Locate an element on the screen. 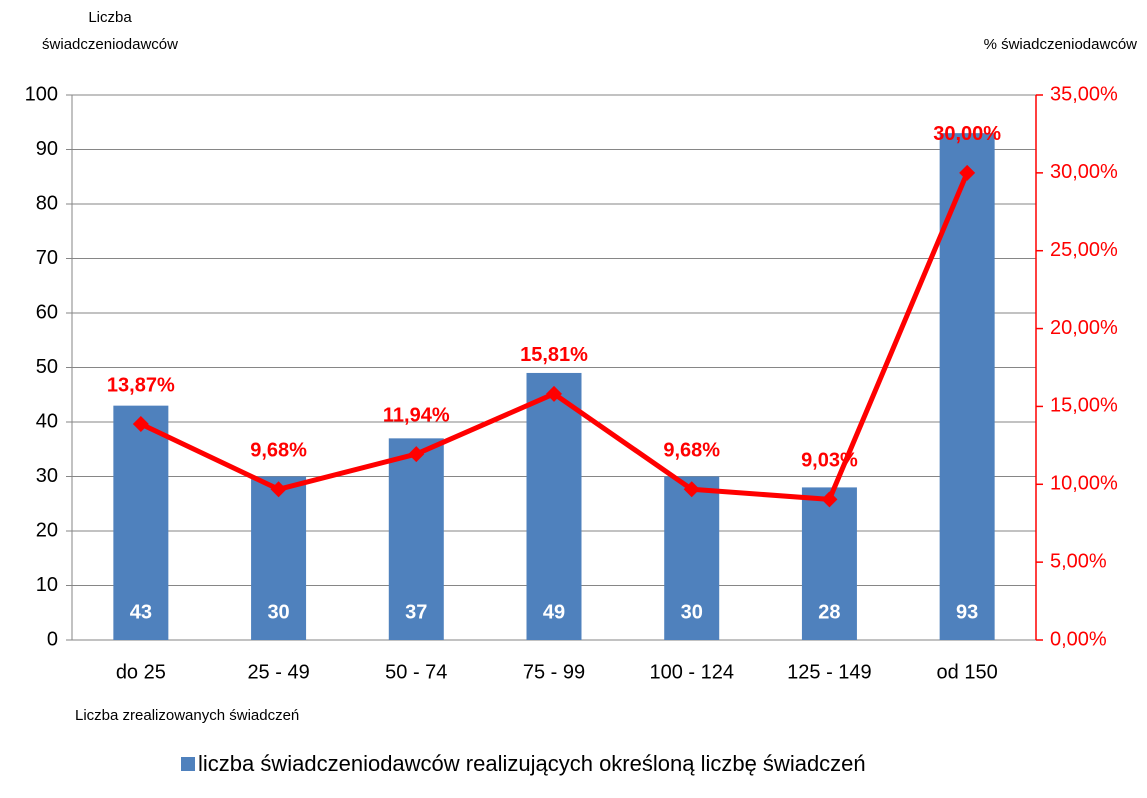 The image size is (1147, 798). line-value-label: 13,87% is located at coordinates (141, 385).